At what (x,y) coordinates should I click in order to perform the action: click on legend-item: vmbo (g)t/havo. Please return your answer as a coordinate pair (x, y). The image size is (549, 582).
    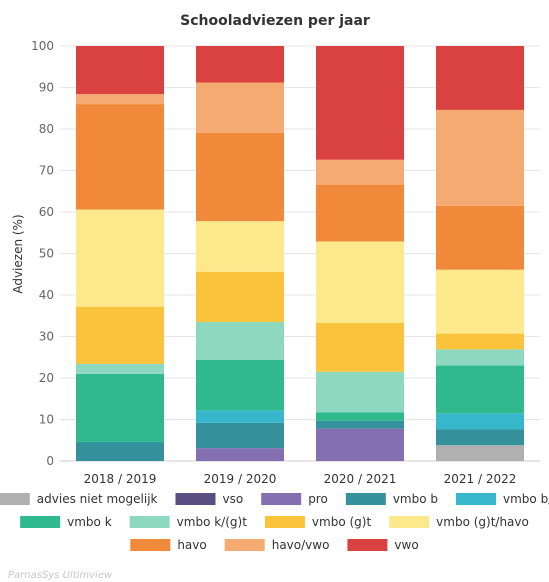
    Looking at the image, I should click on (459, 522).